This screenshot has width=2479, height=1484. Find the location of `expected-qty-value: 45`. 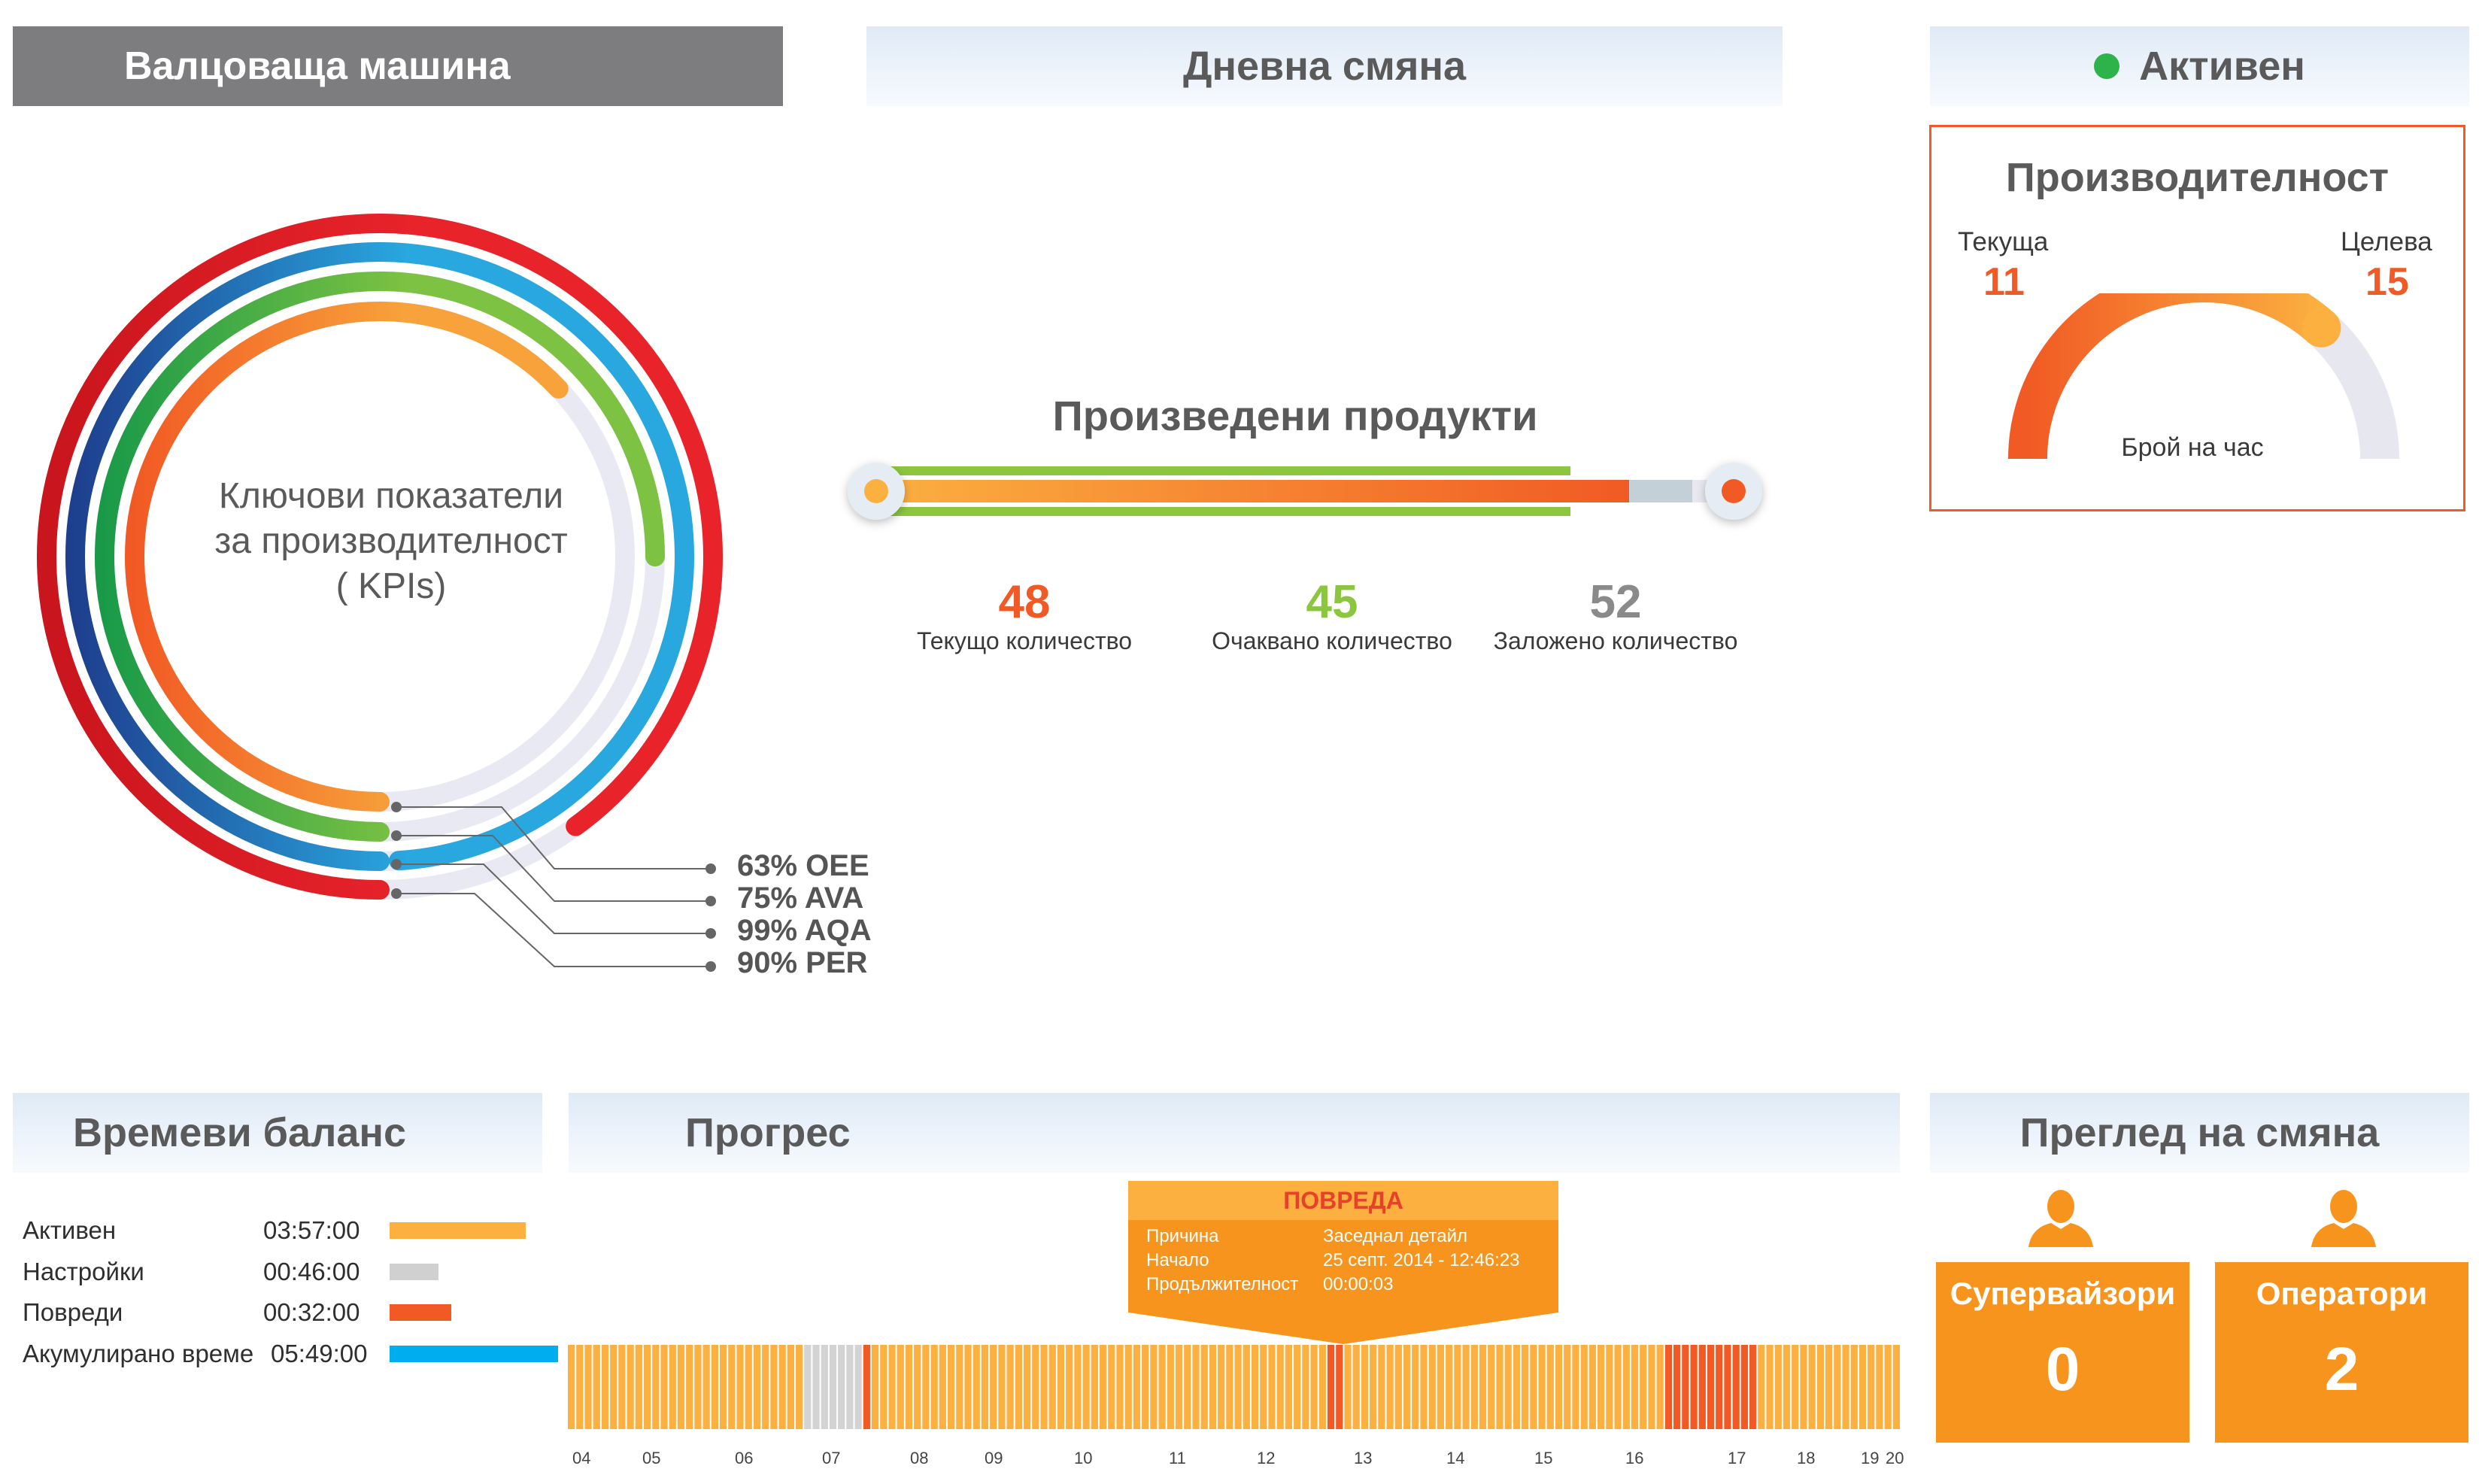

expected-qty-value: 45 is located at coordinates (1332, 602).